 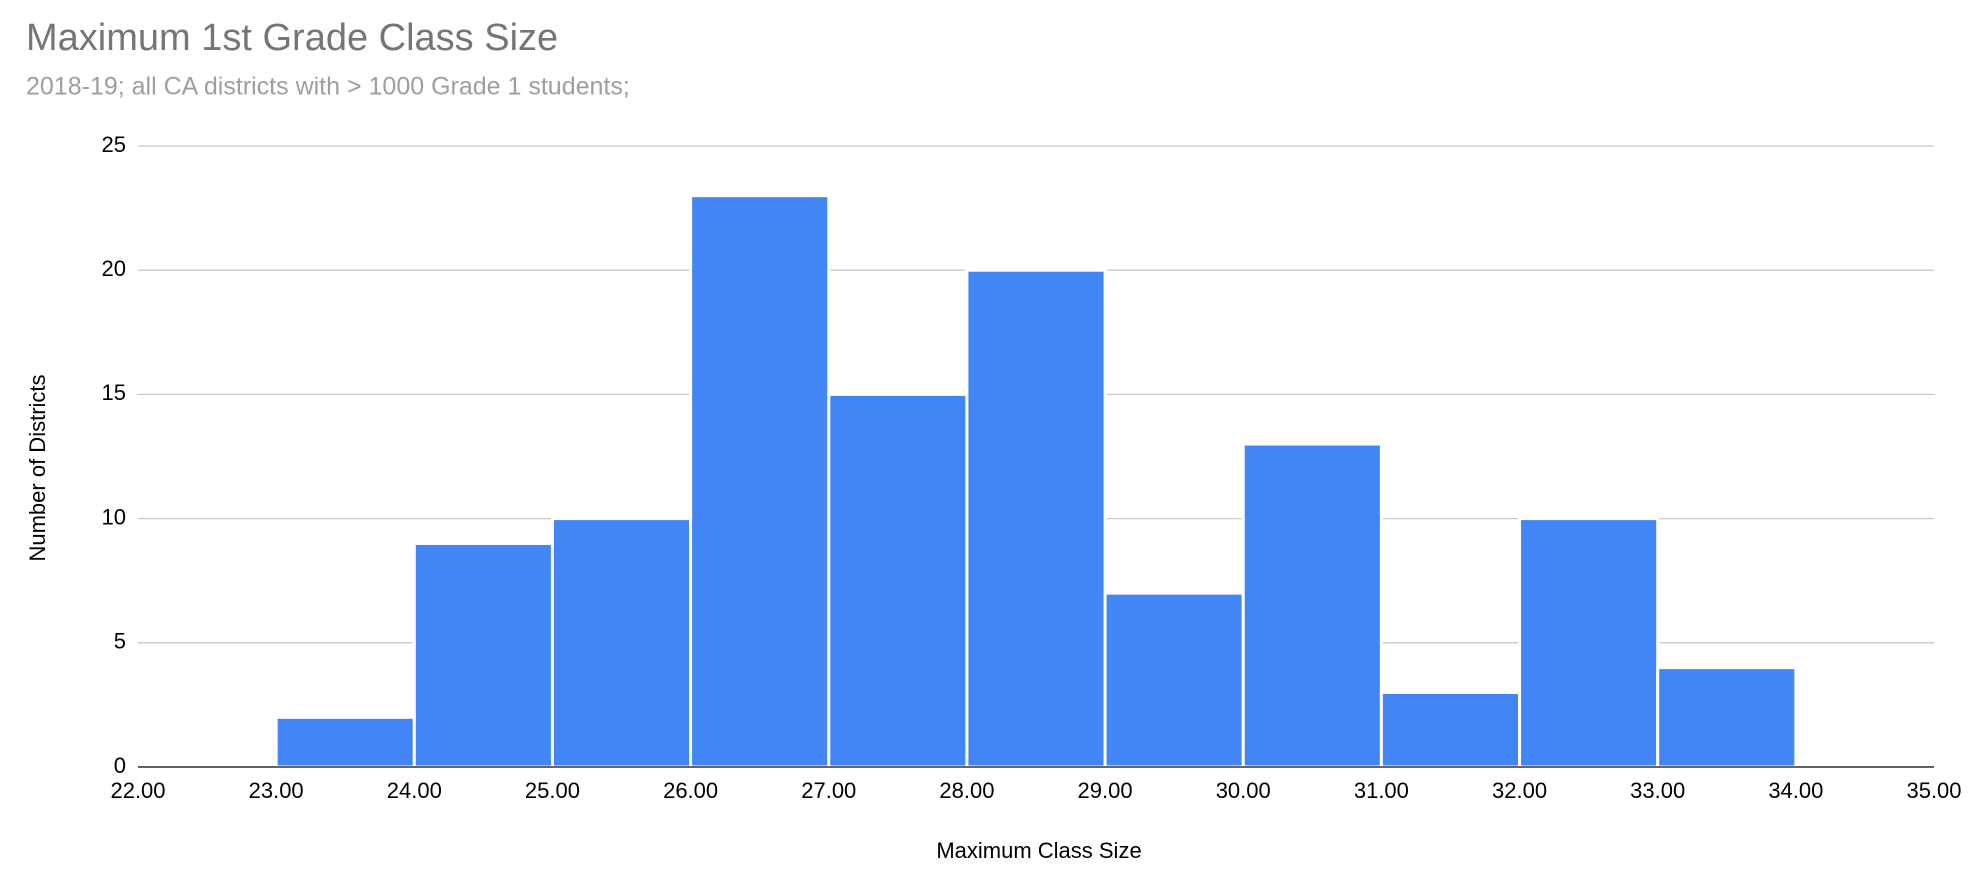 What do you see at coordinates (1243, 790) in the screenshot?
I see `x-tick-label: 30.00` at bounding box center [1243, 790].